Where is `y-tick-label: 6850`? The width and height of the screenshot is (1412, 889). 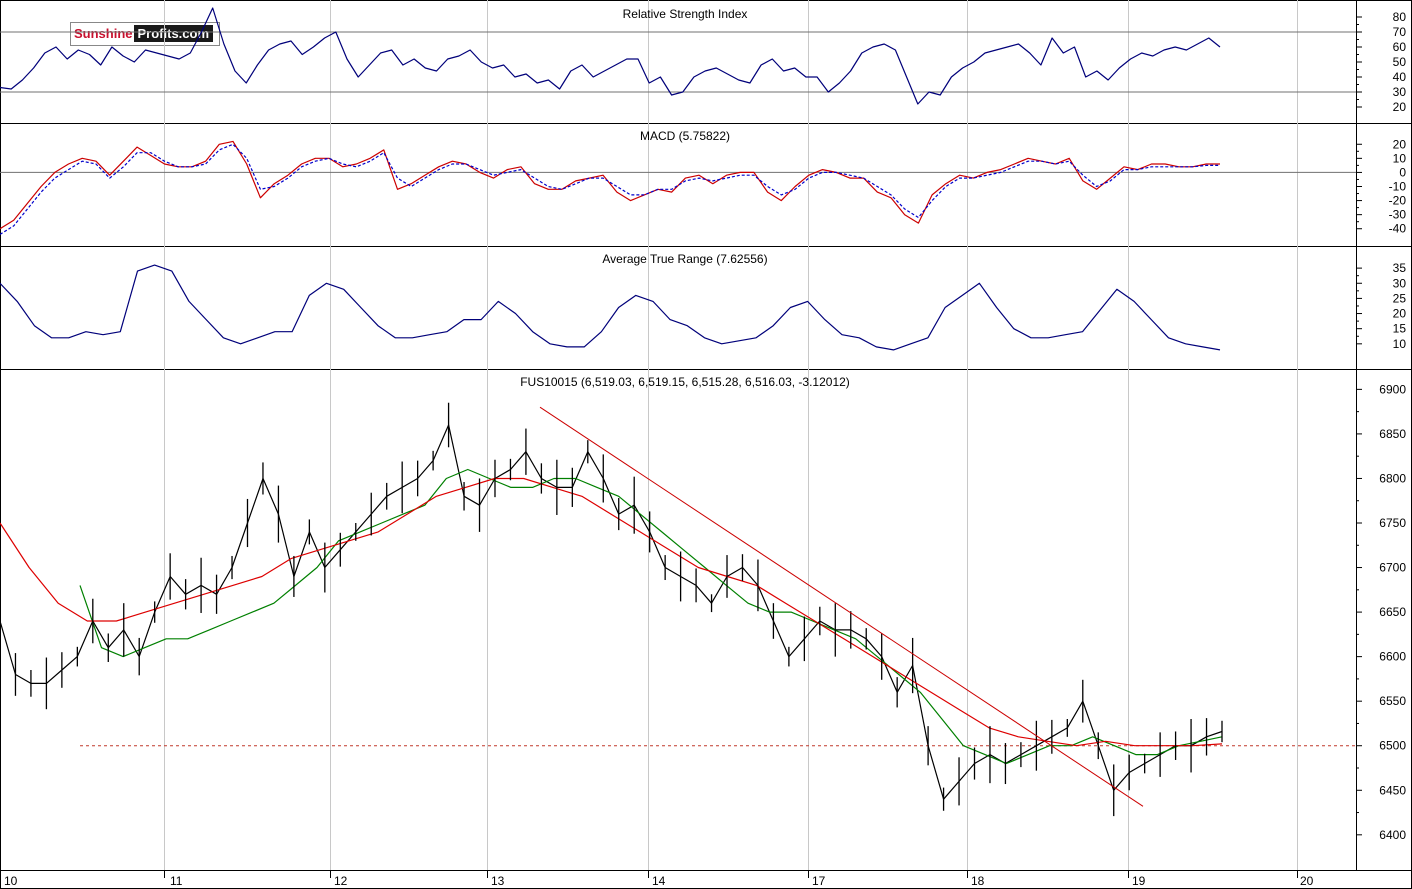 y-tick-label: 6850 is located at coordinates (1392, 434).